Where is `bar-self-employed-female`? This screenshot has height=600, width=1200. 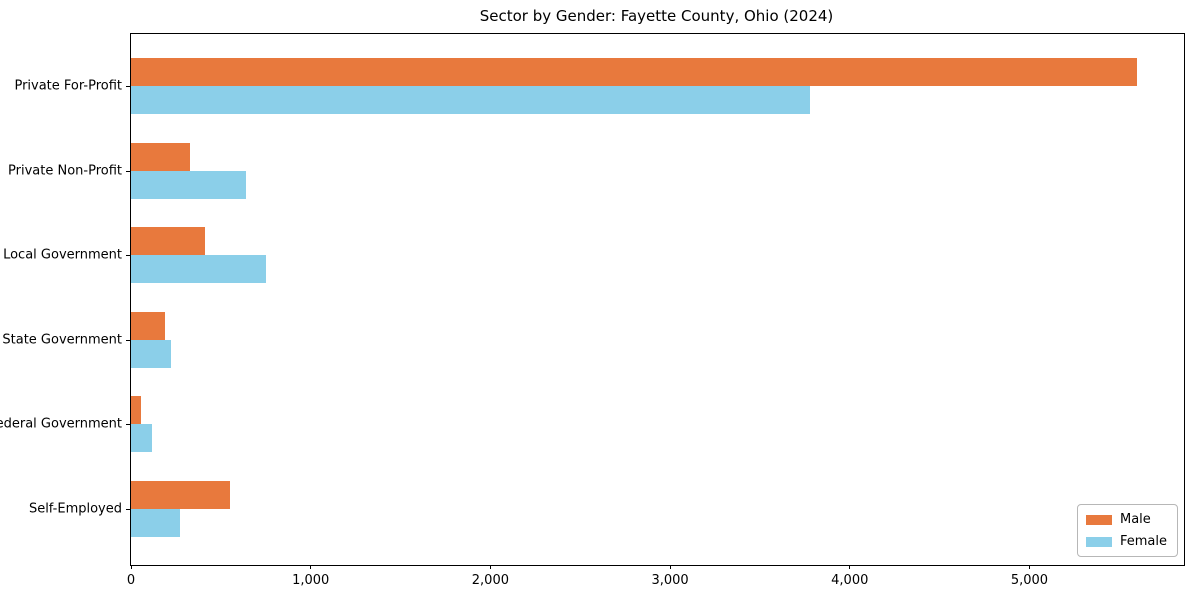 bar-self-employed-female is located at coordinates (155, 523).